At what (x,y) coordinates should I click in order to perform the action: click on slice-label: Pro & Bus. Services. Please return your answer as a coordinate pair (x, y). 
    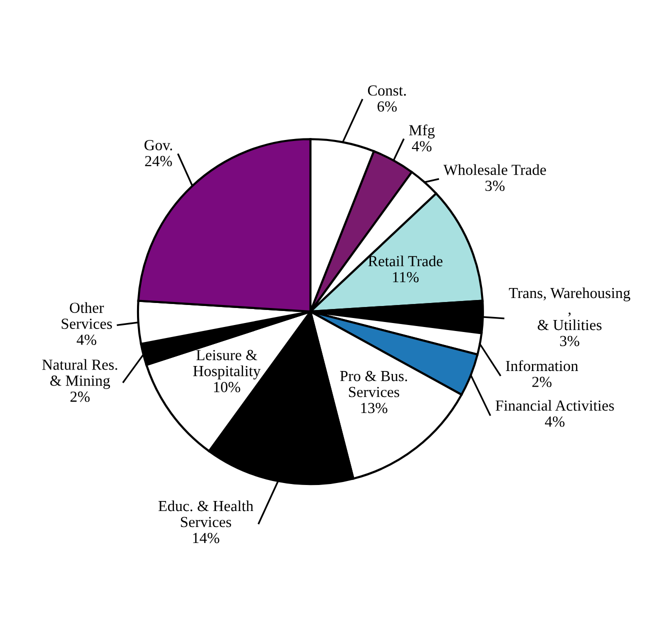
    Looking at the image, I should click on (374, 384).